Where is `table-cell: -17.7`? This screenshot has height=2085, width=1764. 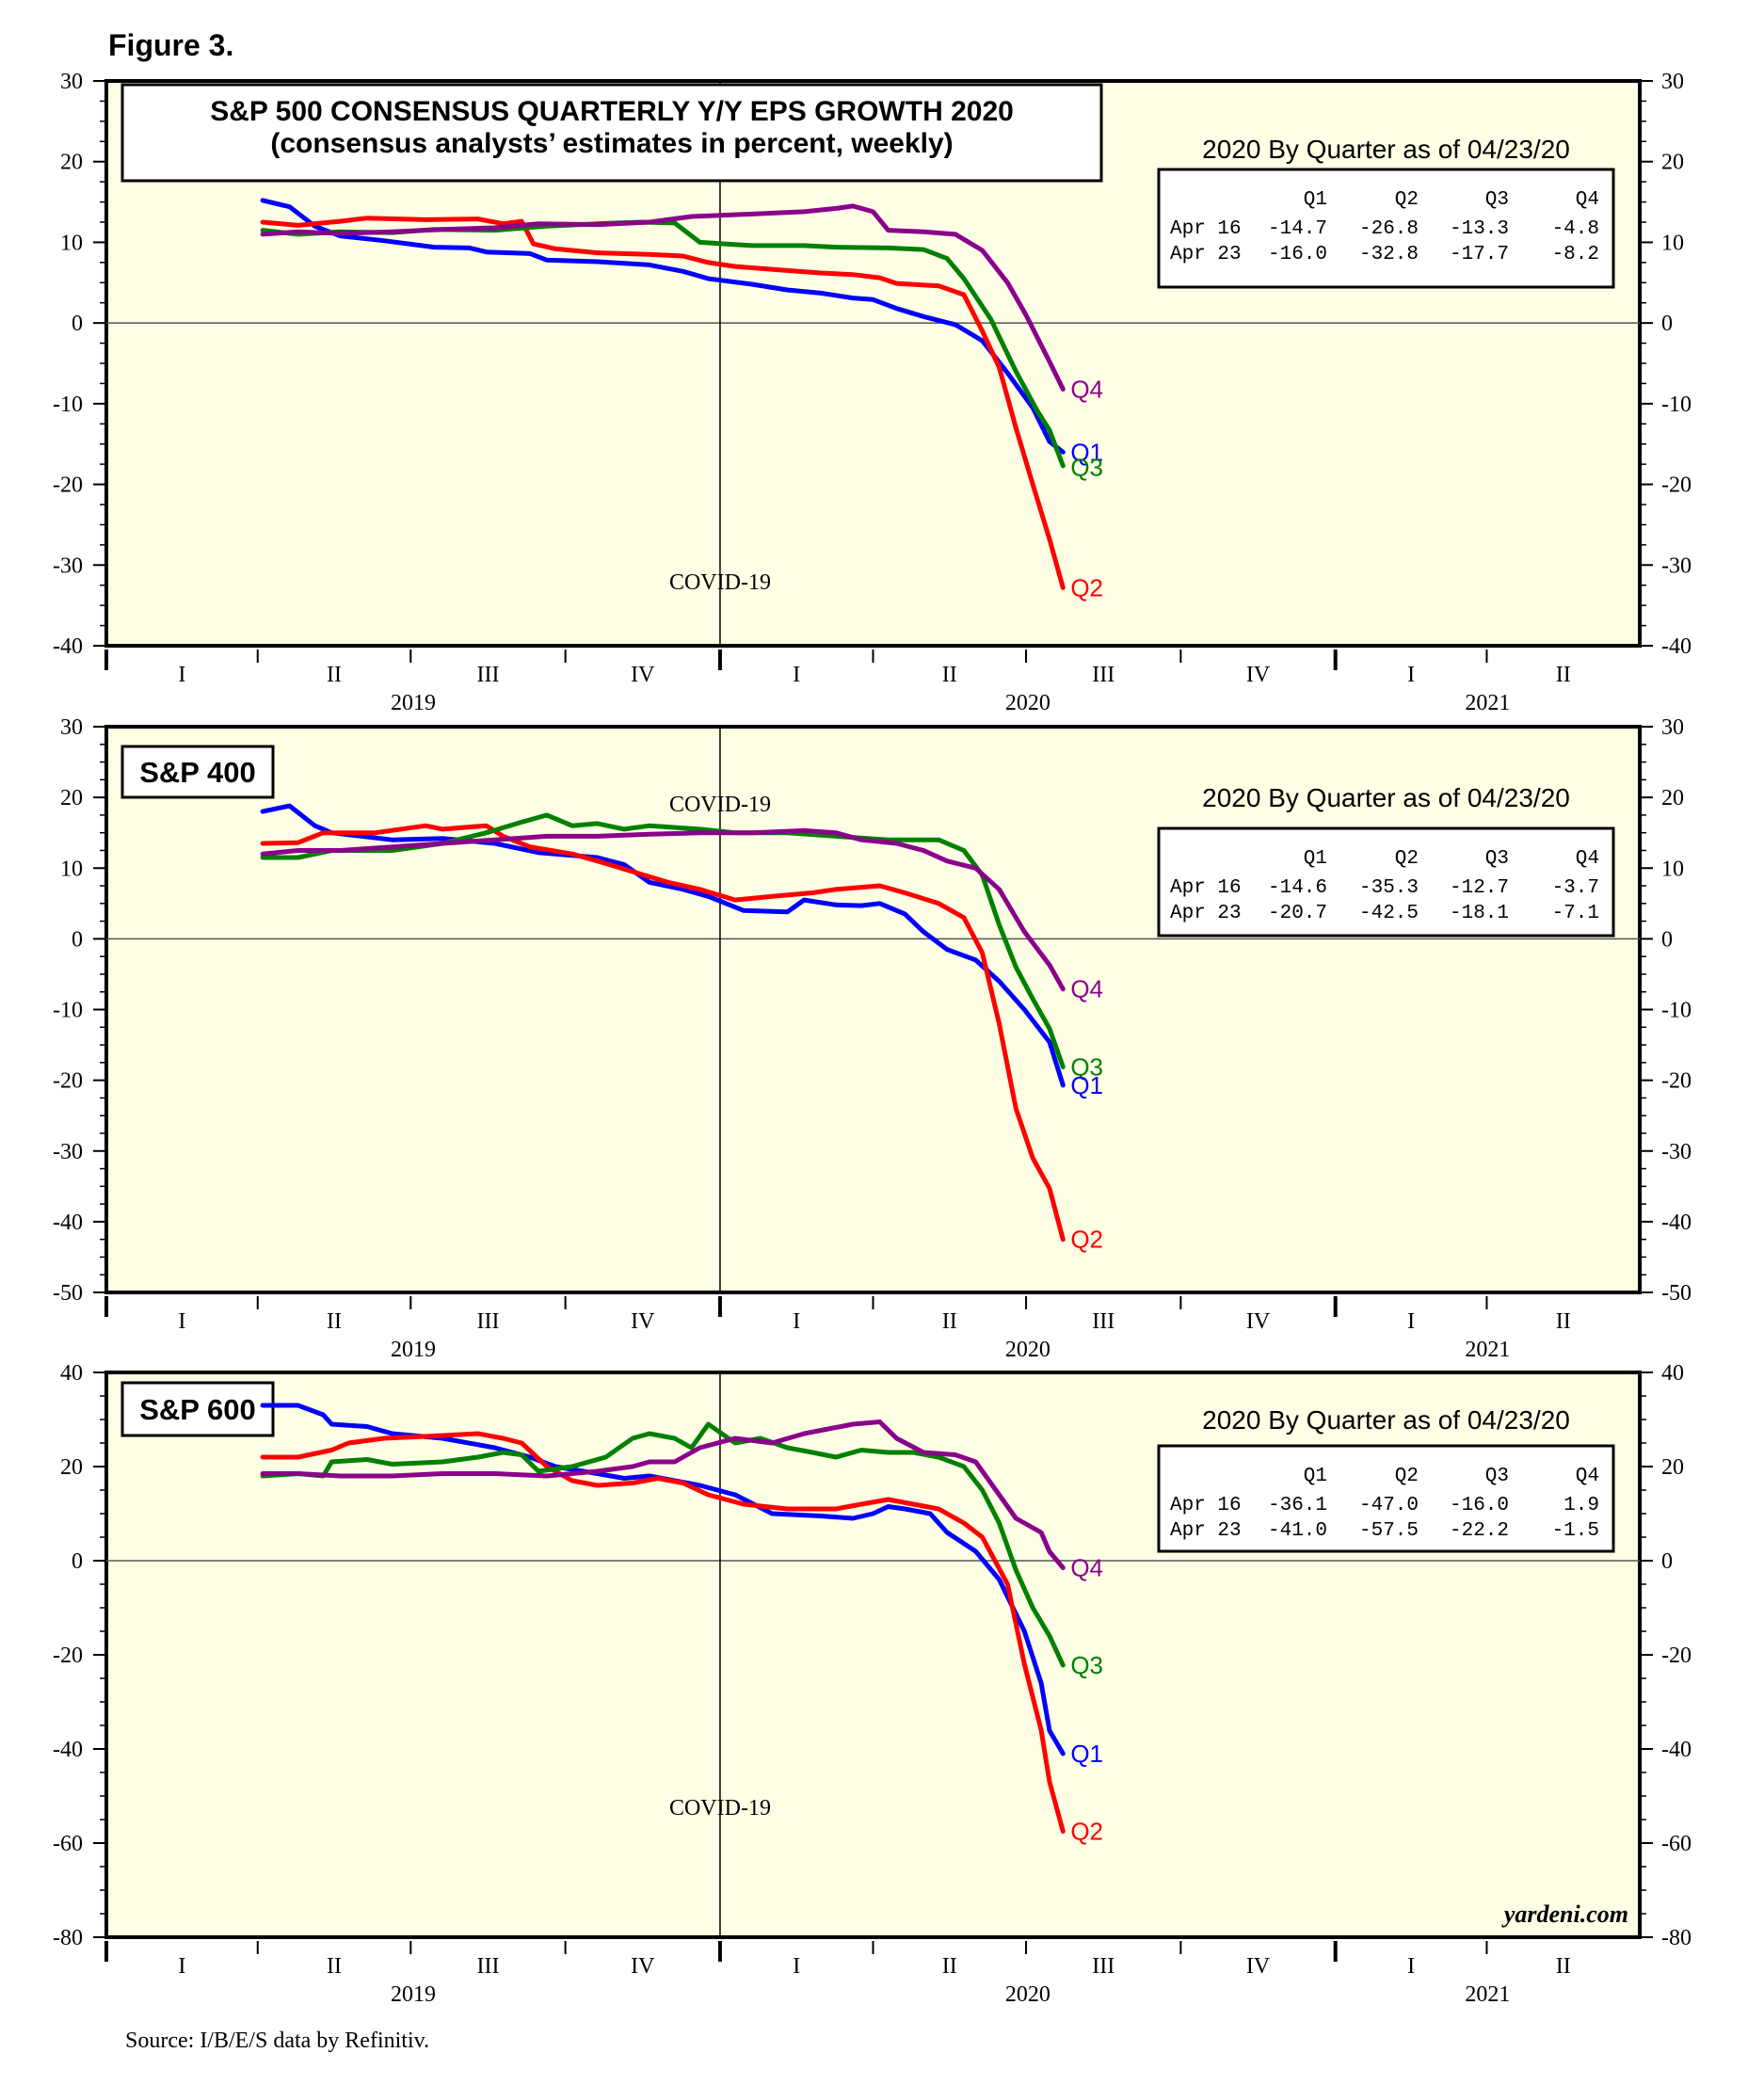 table-cell: -17.7 is located at coordinates (1479, 255).